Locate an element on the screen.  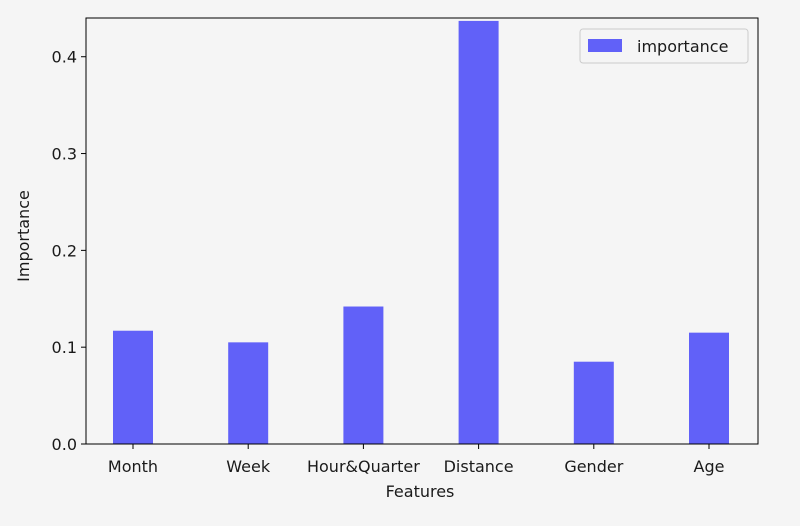
x-tick-label: Gender is located at coordinates (593, 466).